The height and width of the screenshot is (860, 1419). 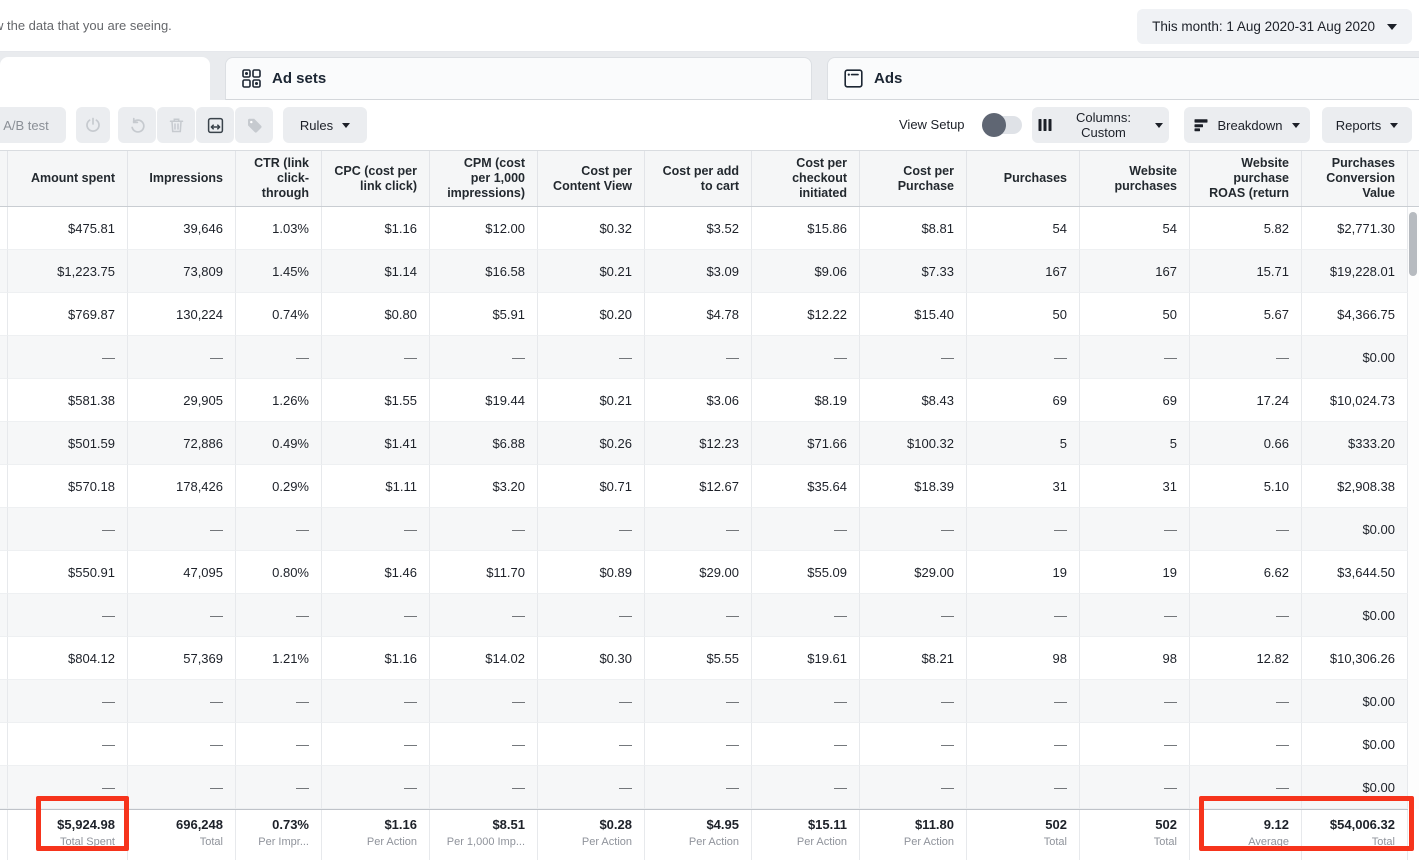 I want to click on trash-icon, so click(x=176, y=125).